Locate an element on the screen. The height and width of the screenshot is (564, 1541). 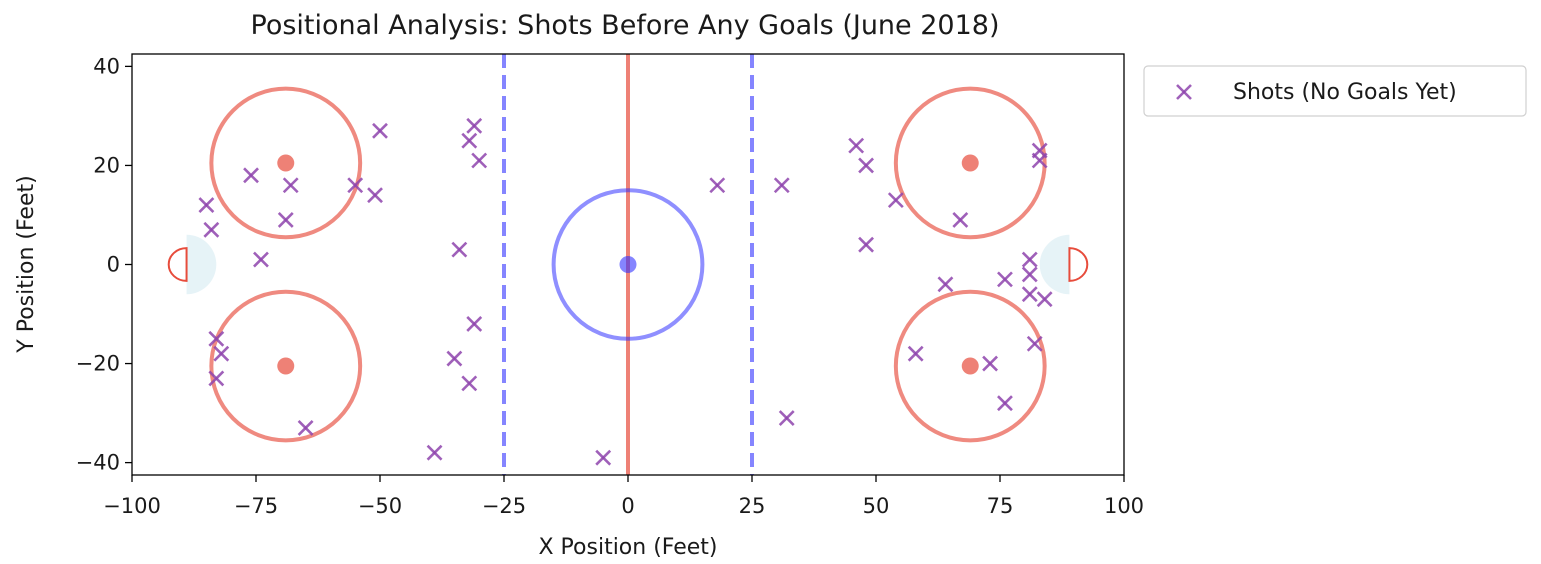
legend: Shots (No Goals Yet) is located at coordinates (1335, 91).